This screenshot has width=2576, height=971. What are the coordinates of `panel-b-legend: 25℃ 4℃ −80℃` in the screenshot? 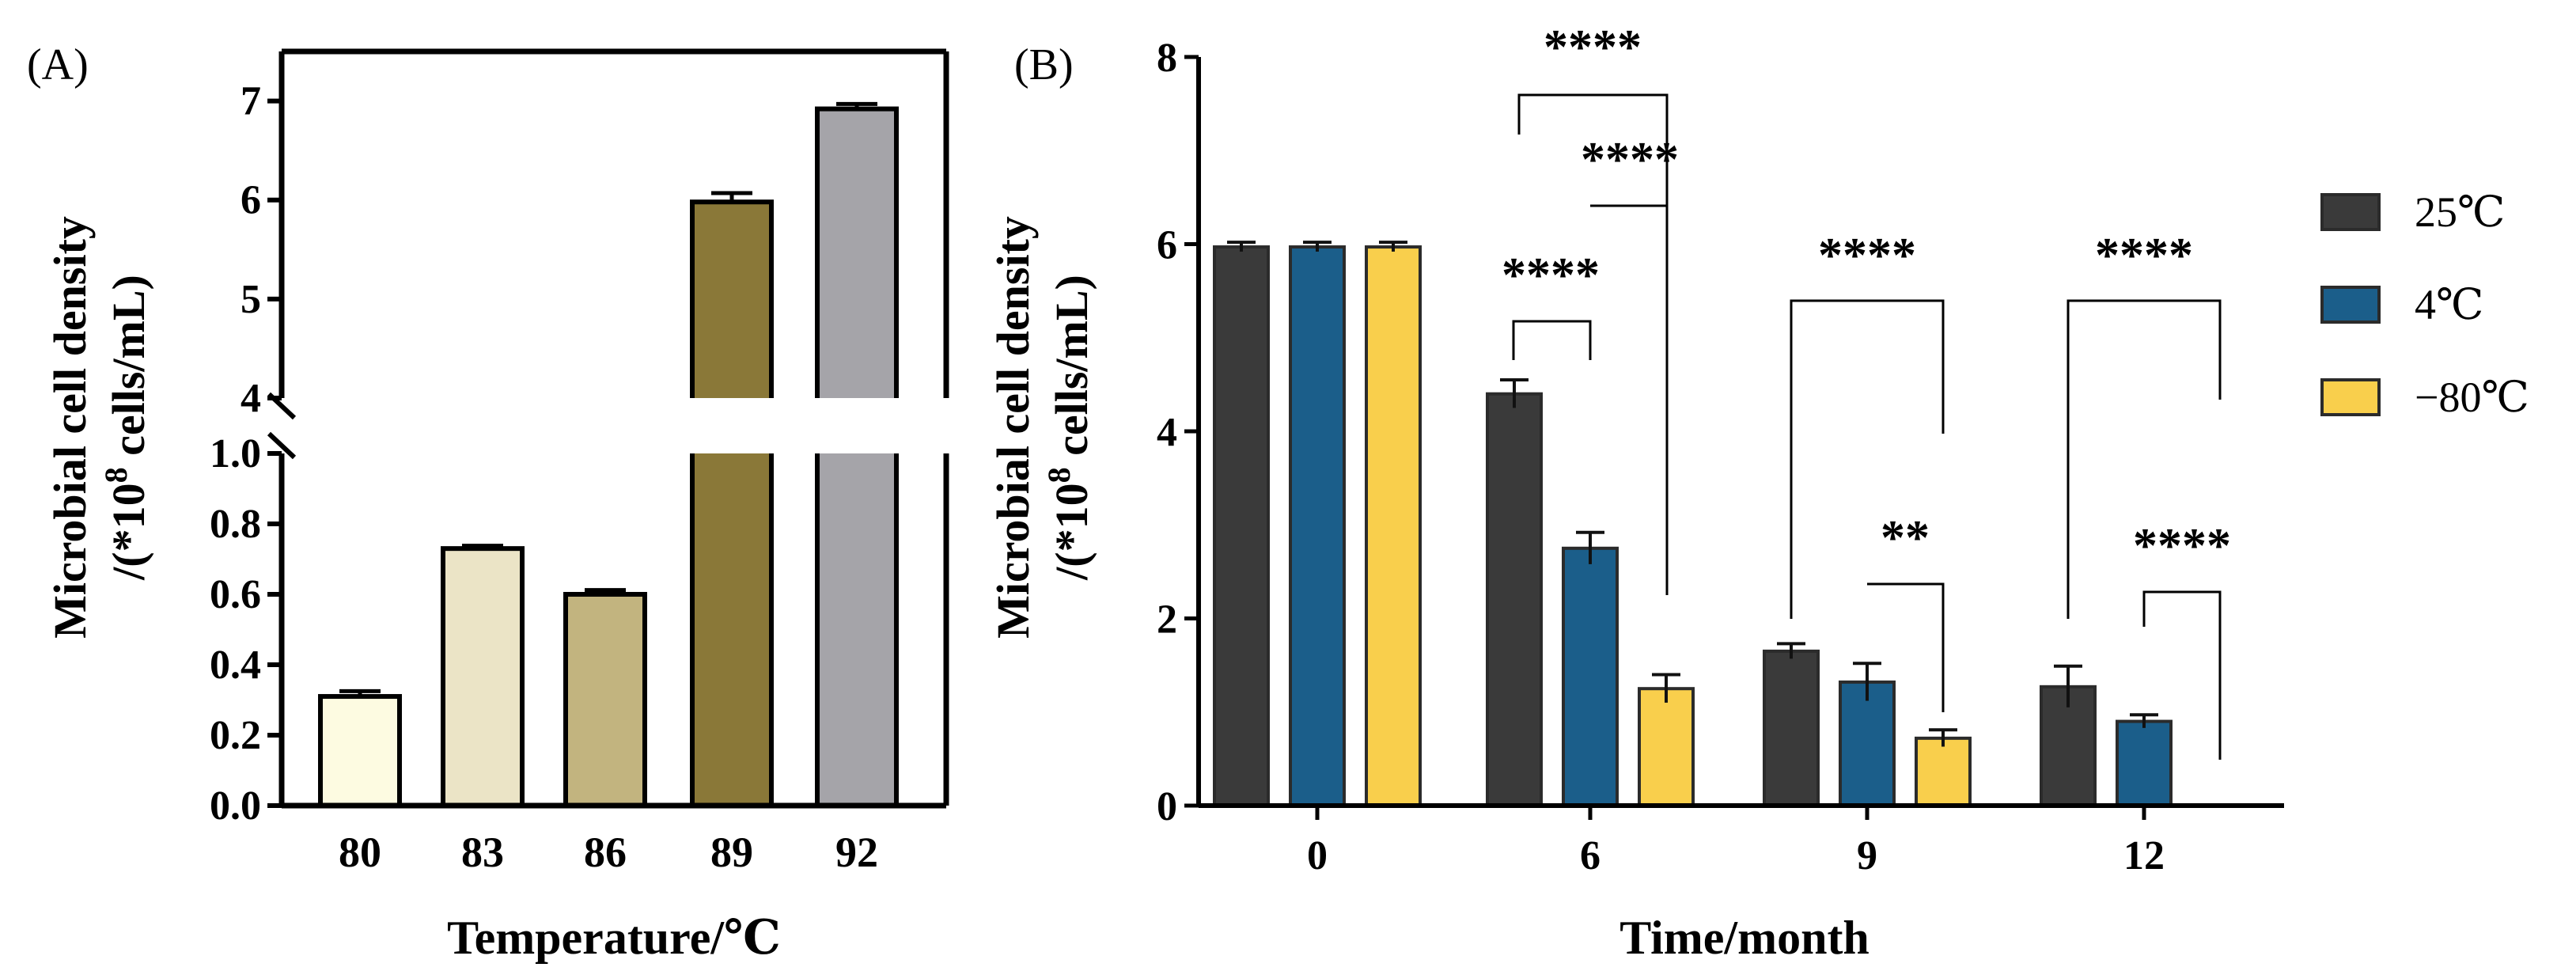 It's located at (2424, 305).